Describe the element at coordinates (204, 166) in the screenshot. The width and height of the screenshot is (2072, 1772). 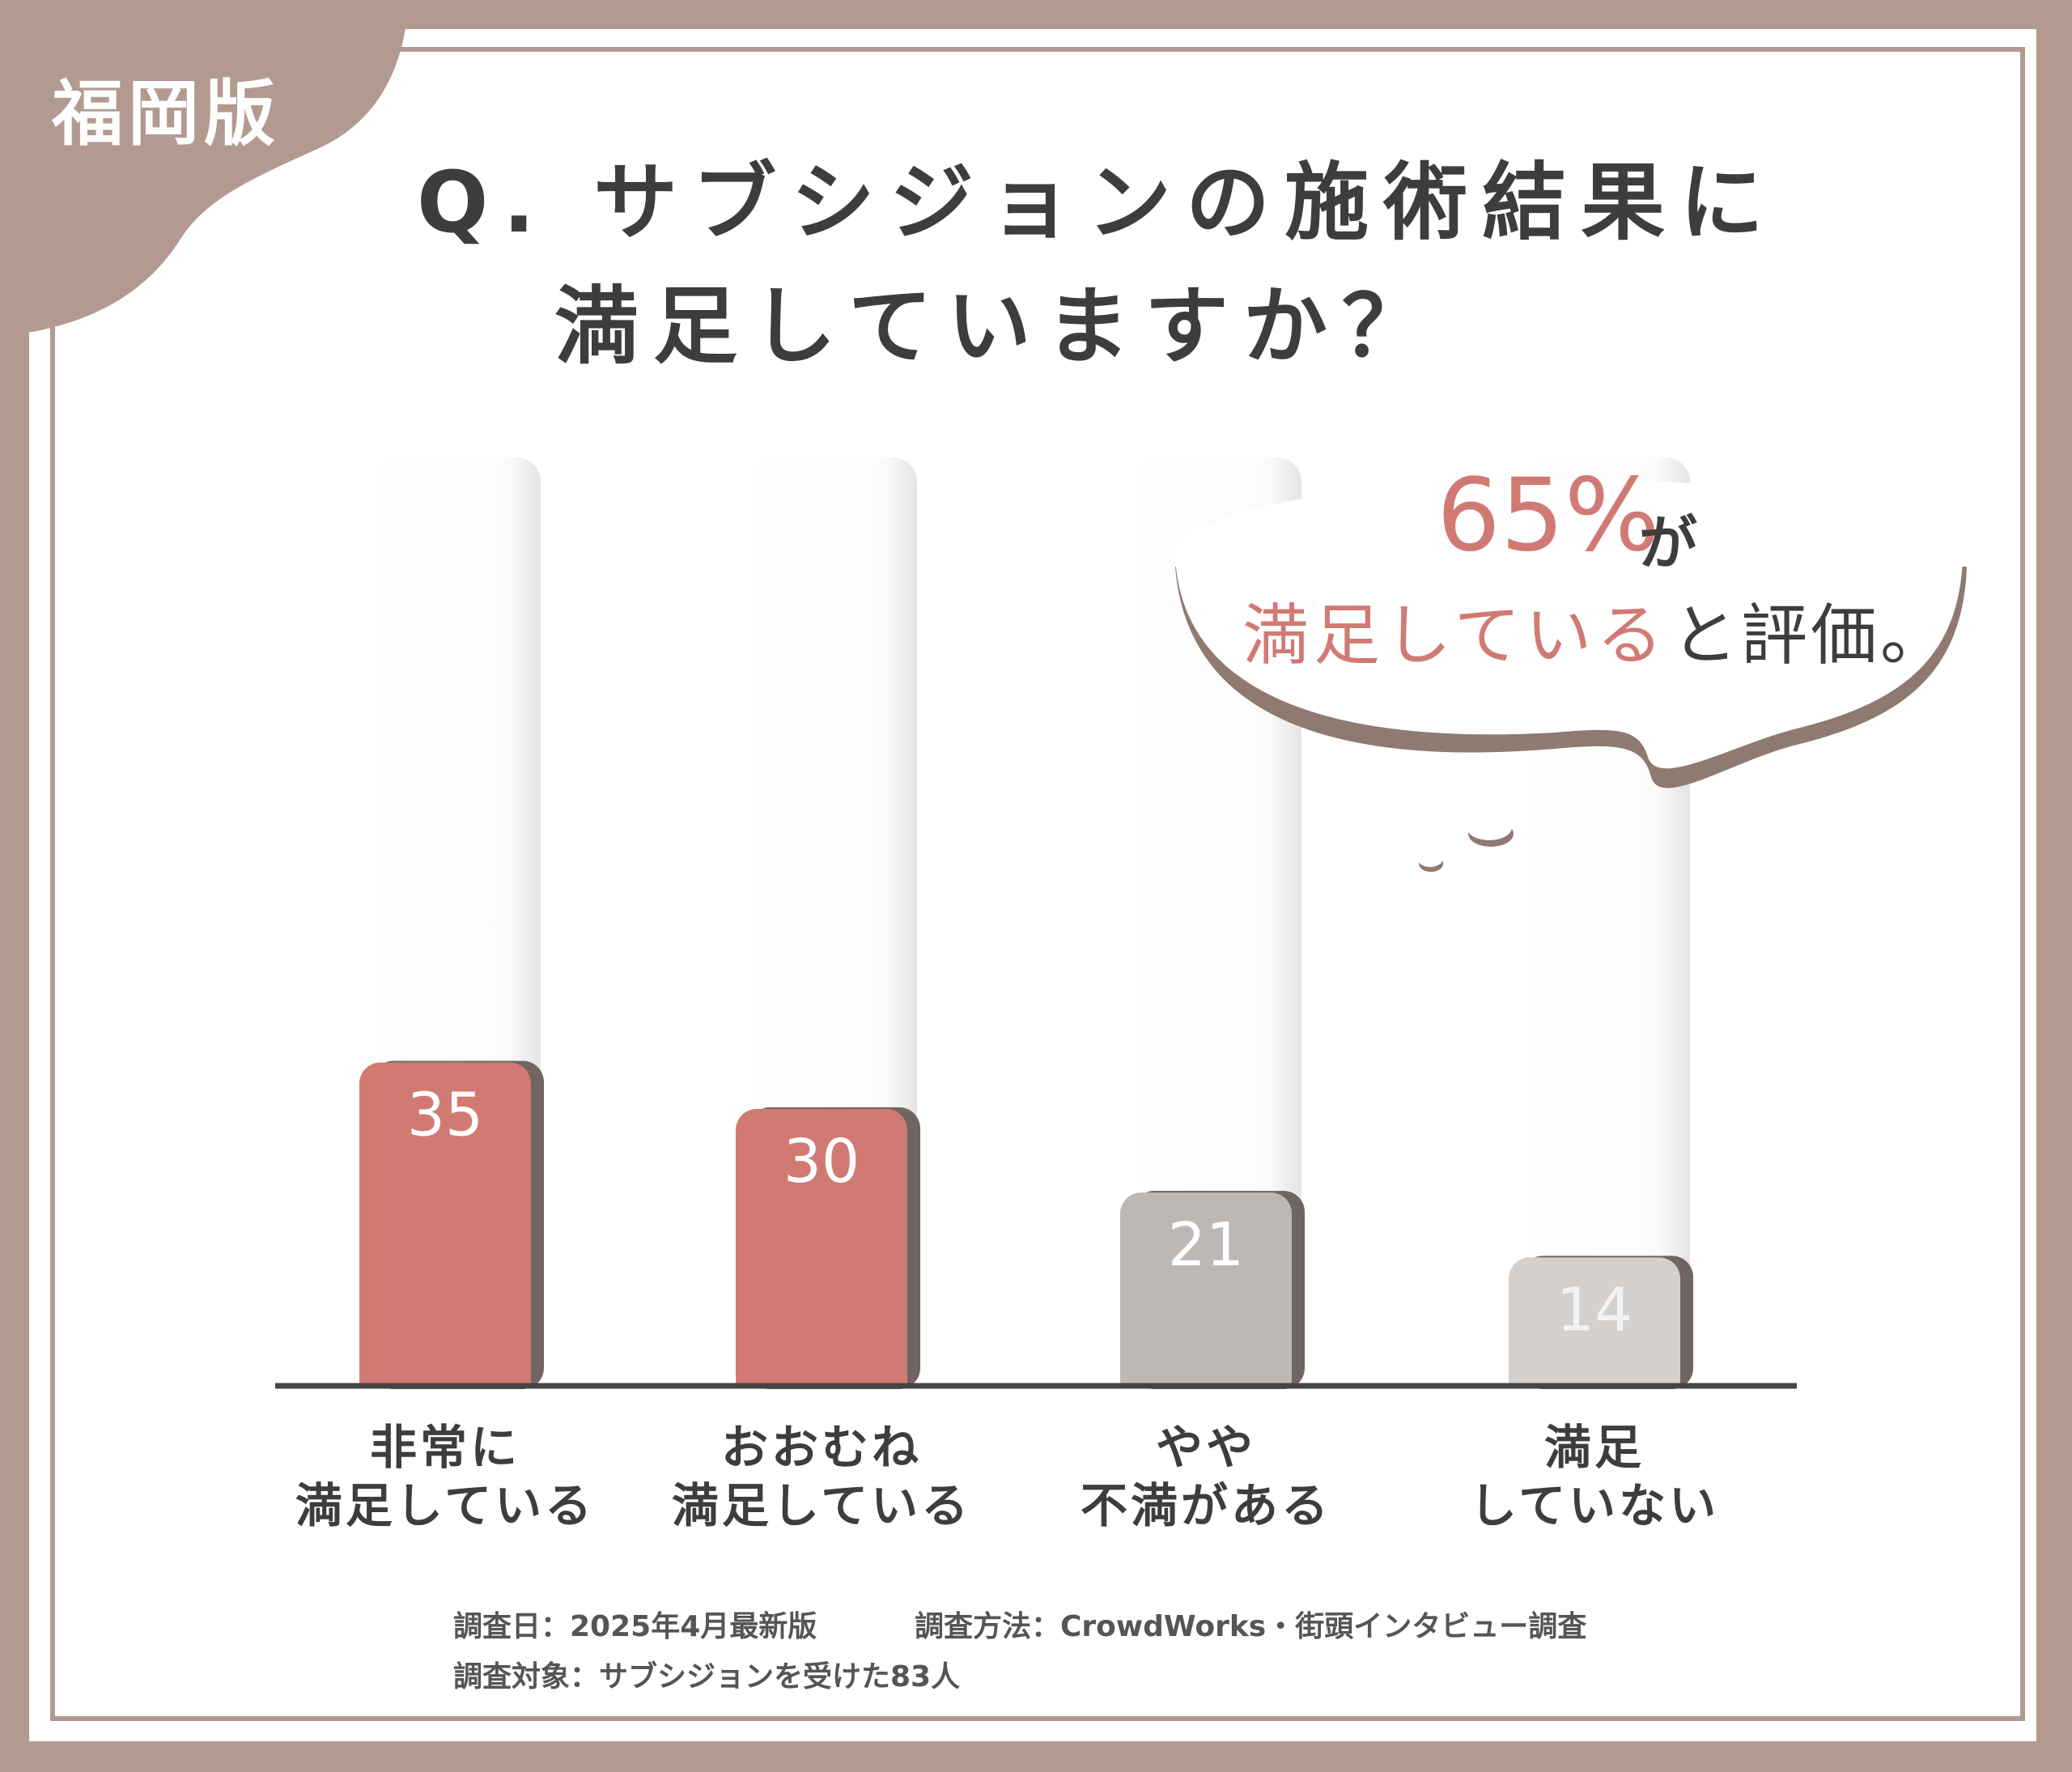
I see `region-badge` at that location.